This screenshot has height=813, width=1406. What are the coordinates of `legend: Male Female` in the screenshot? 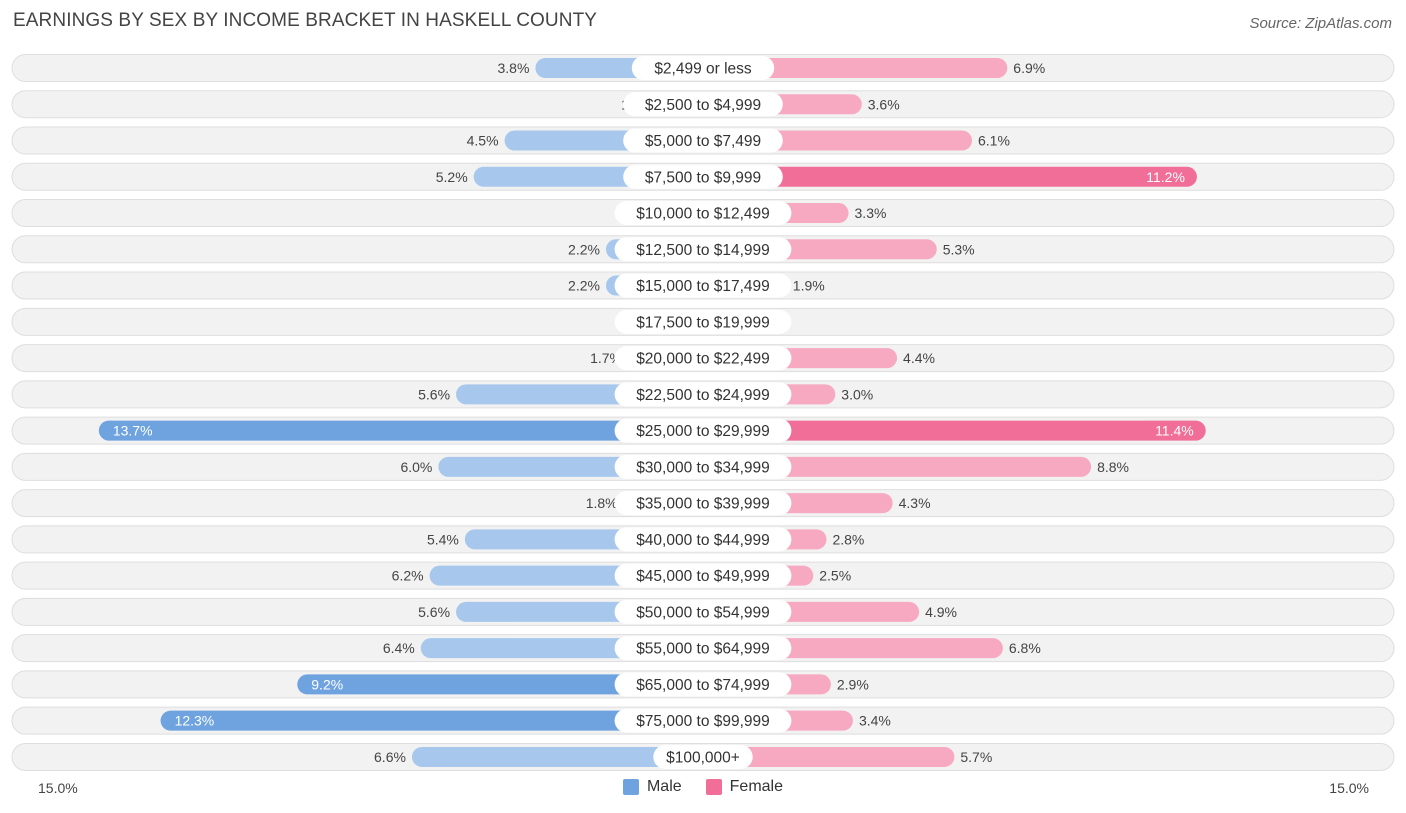 It's located at (703, 787).